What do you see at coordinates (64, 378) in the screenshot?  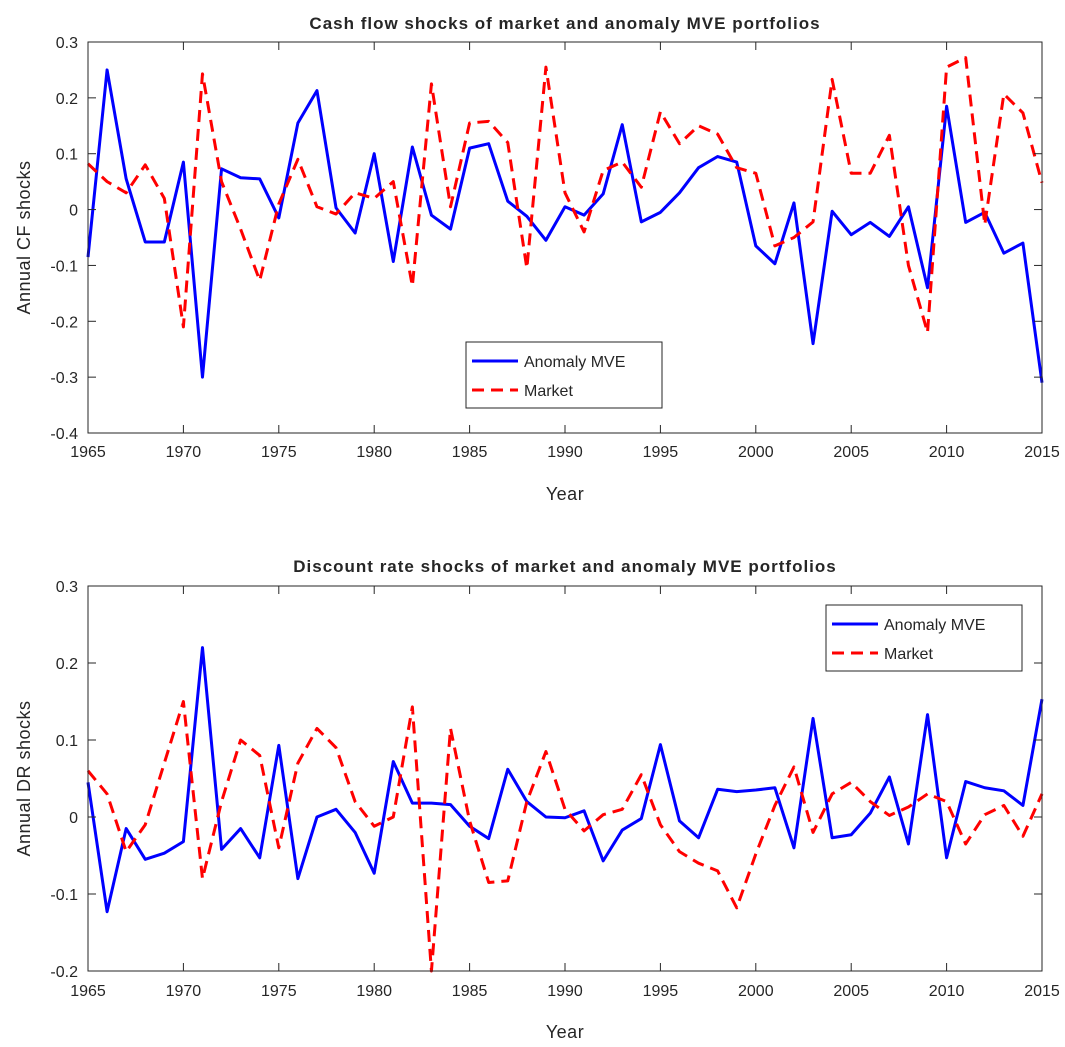 I see `y-tick-label: -0.3` at bounding box center [64, 378].